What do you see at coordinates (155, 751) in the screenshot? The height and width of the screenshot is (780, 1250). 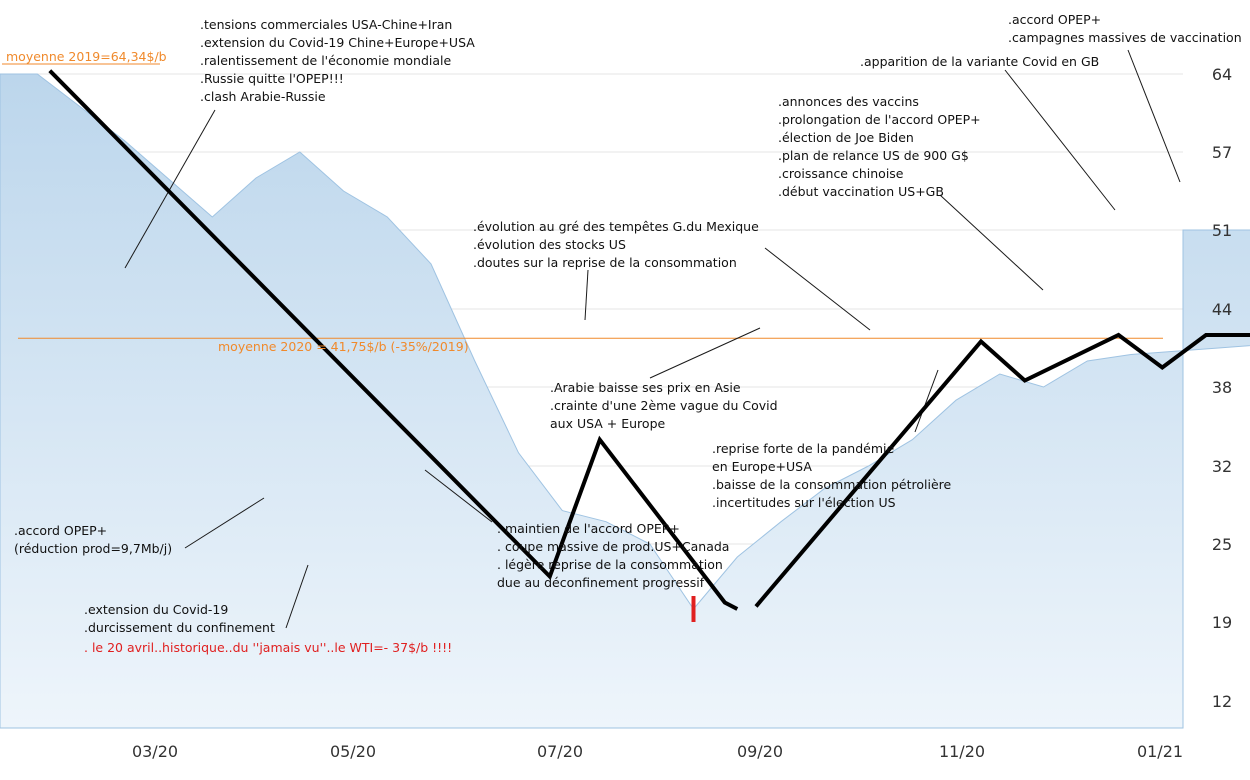 I see `x-tick-label: 03/20` at bounding box center [155, 751].